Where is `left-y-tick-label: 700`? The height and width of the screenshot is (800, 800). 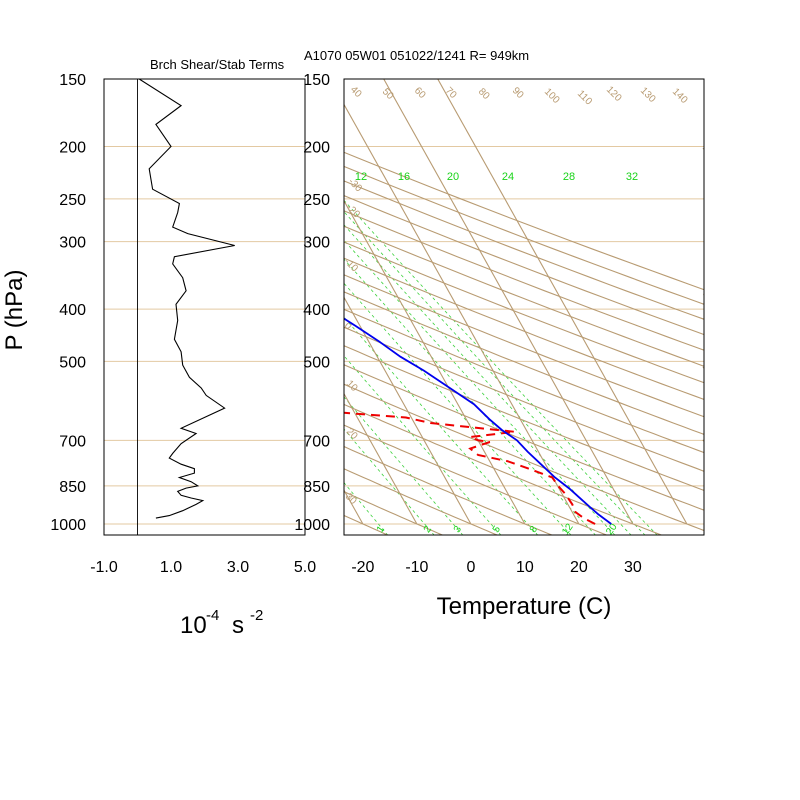
left-y-tick-label: 700 is located at coordinates (72, 441).